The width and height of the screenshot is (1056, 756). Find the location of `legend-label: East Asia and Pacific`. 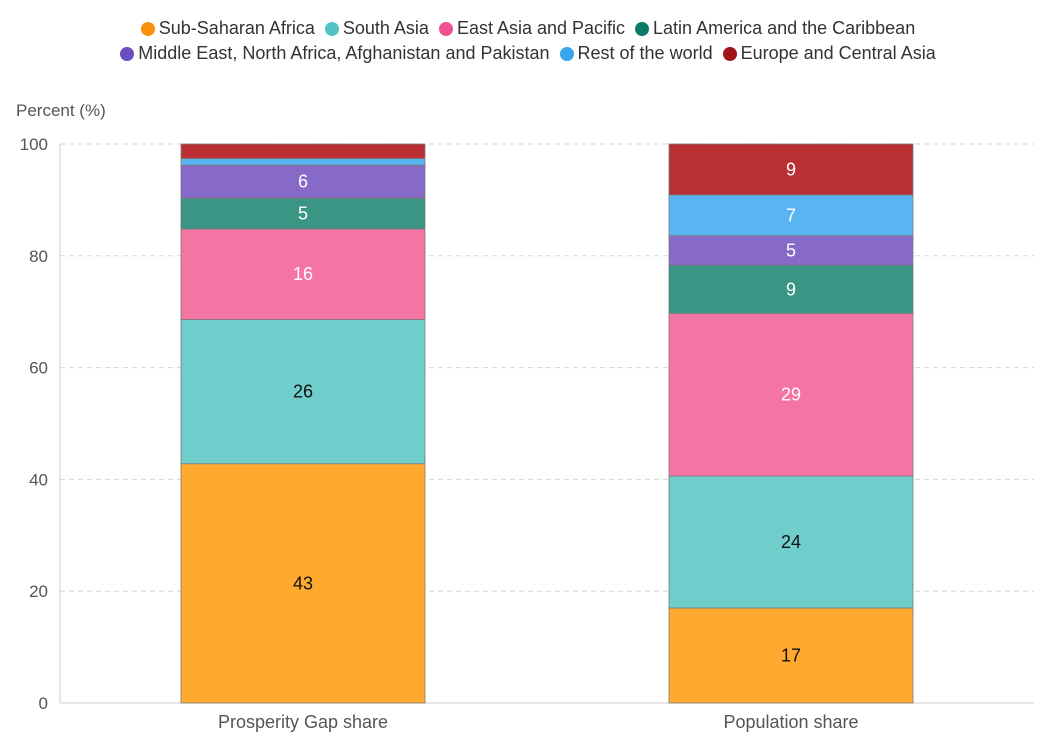

legend-label: East Asia and Pacific is located at coordinates (541, 28).